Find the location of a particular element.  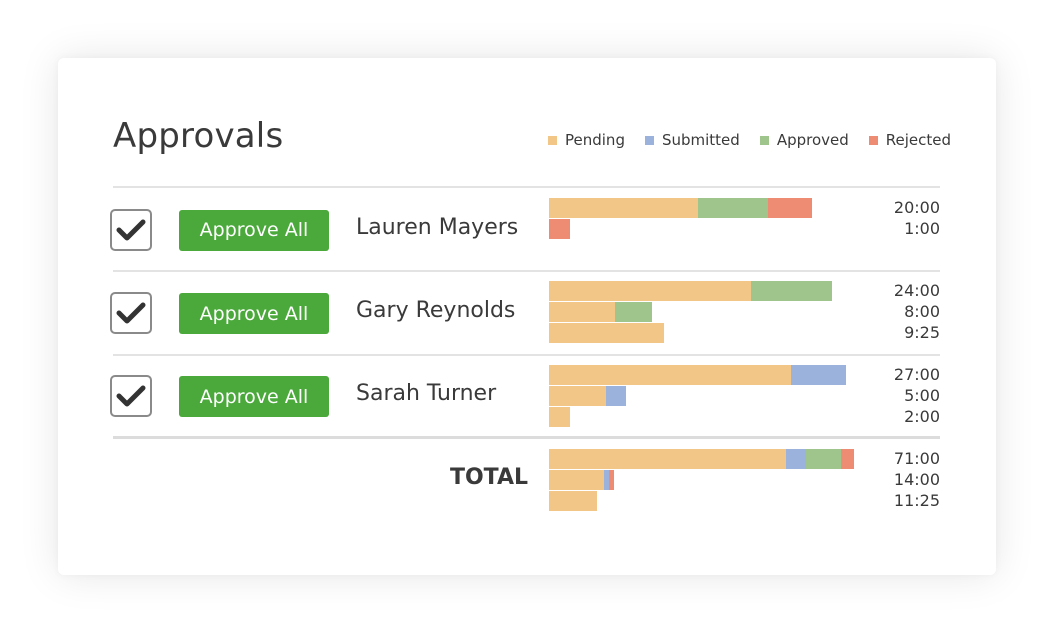

hours-value: 14:00 is located at coordinates (916, 479).